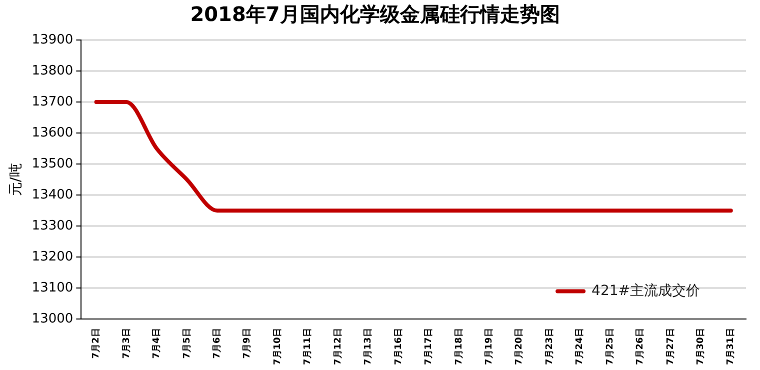 The width and height of the screenshot is (760, 370). What do you see at coordinates (53, 288) in the screenshot?
I see `y-tick-label: 13100` at bounding box center [53, 288].